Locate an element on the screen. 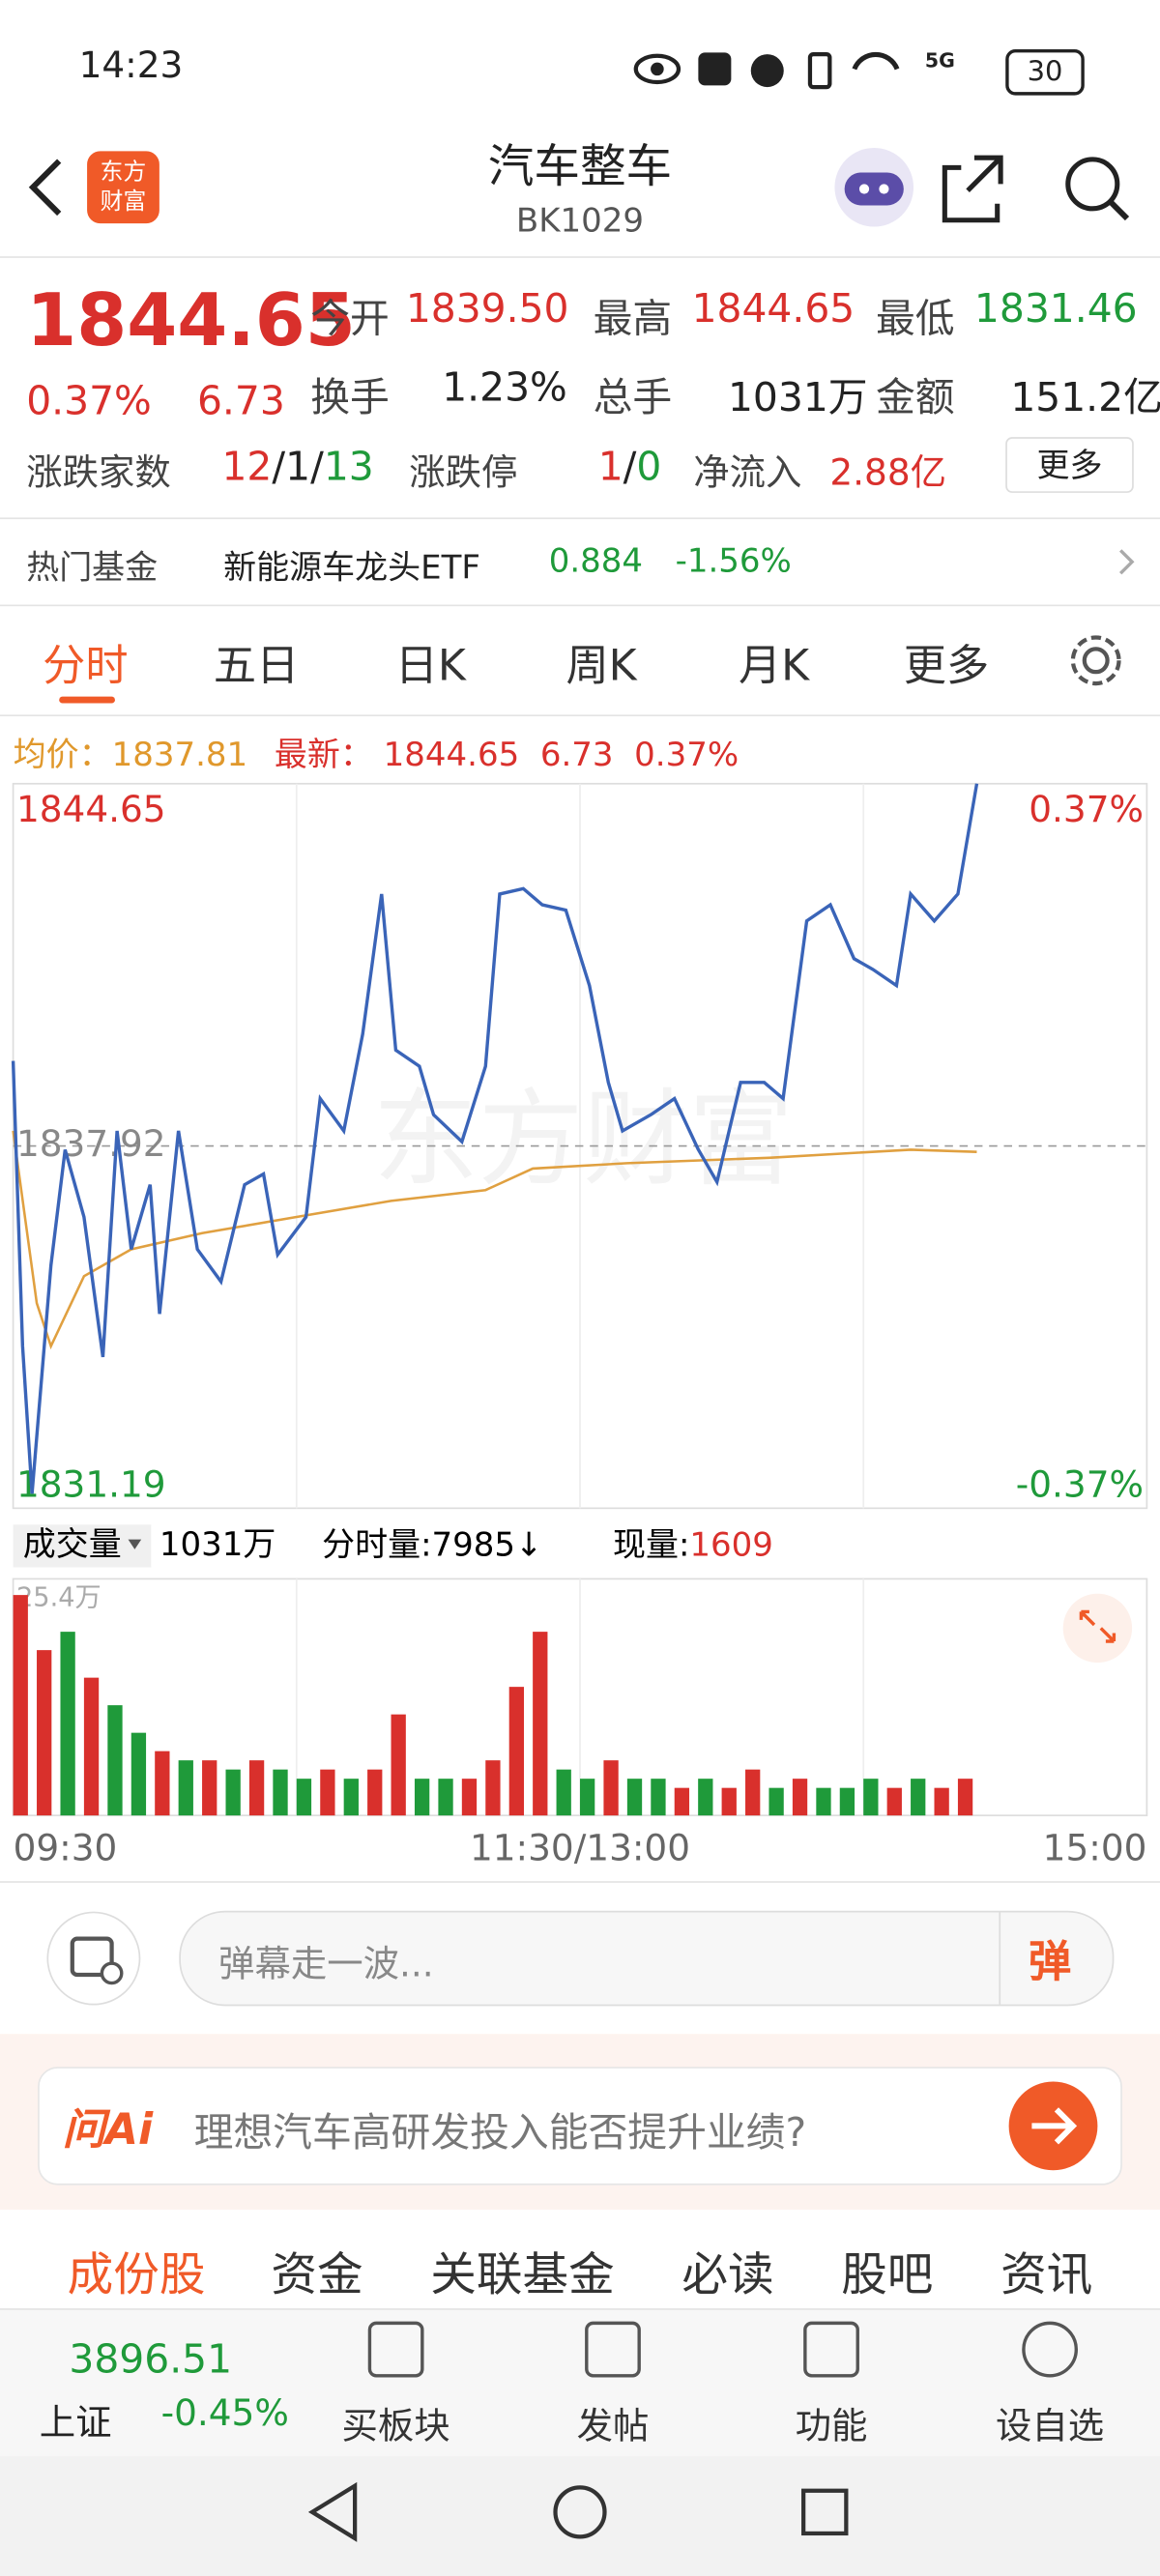  watermark: 东方财富 is located at coordinates (583, 1139).